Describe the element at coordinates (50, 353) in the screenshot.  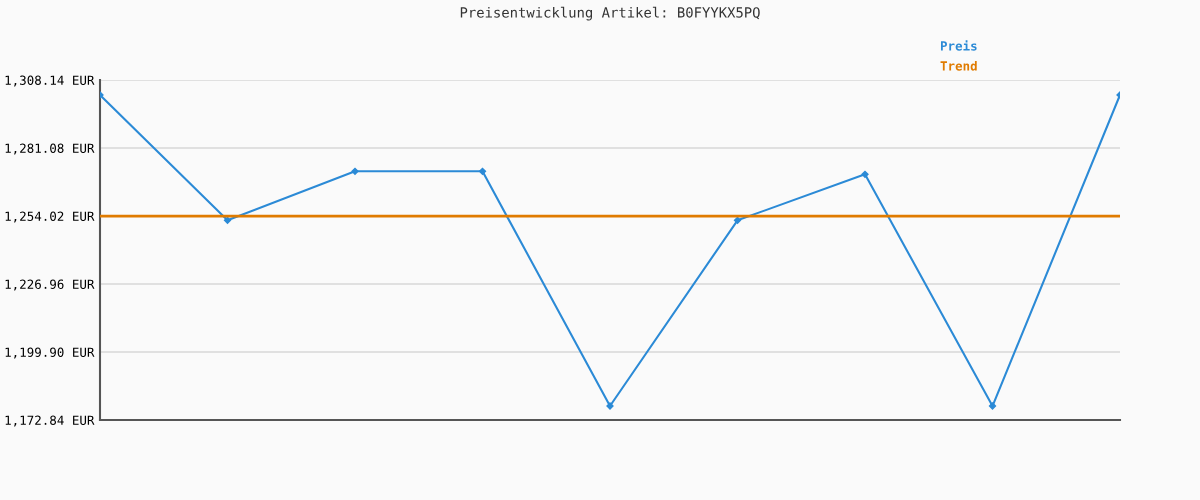
I see `y-tick-label: 1,199.90 EUR` at that location.